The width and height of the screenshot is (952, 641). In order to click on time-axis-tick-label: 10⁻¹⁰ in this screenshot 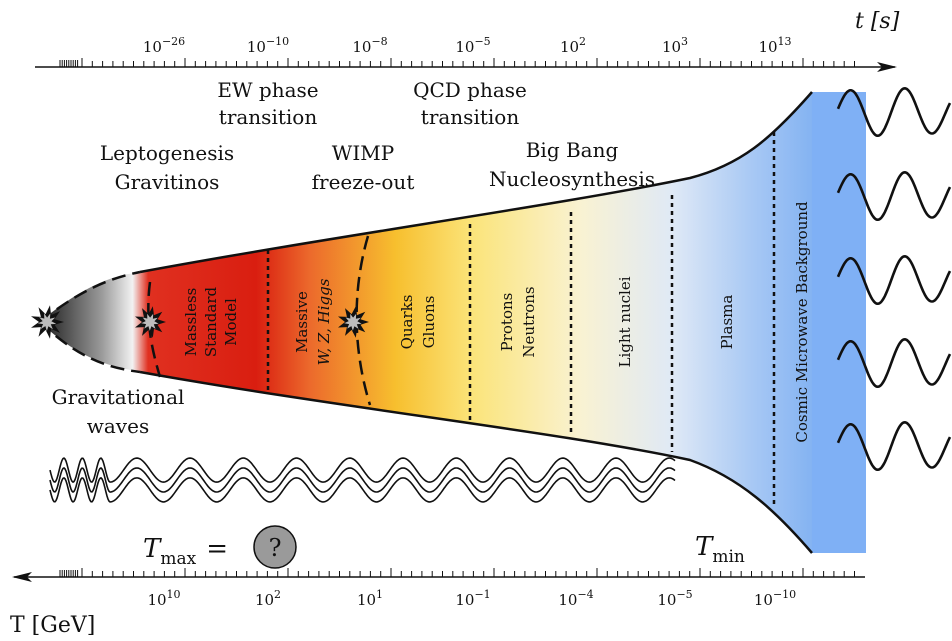, I will do `click(268, 45)`.